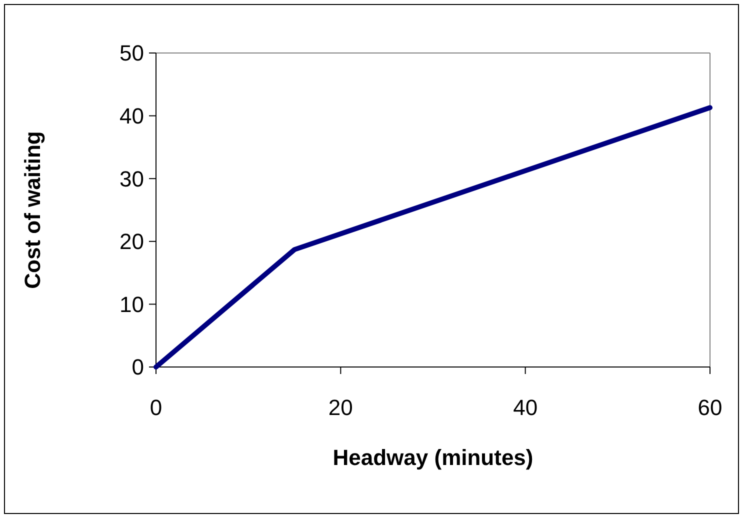  What do you see at coordinates (132, 304) in the screenshot?
I see `y-tick-label: 10` at bounding box center [132, 304].